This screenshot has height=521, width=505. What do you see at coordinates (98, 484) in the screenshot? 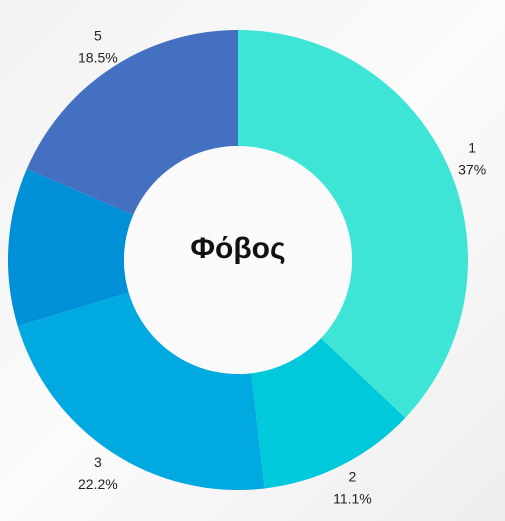
I see `slice-value-label: 22.2%` at bounding box center [98, 484].